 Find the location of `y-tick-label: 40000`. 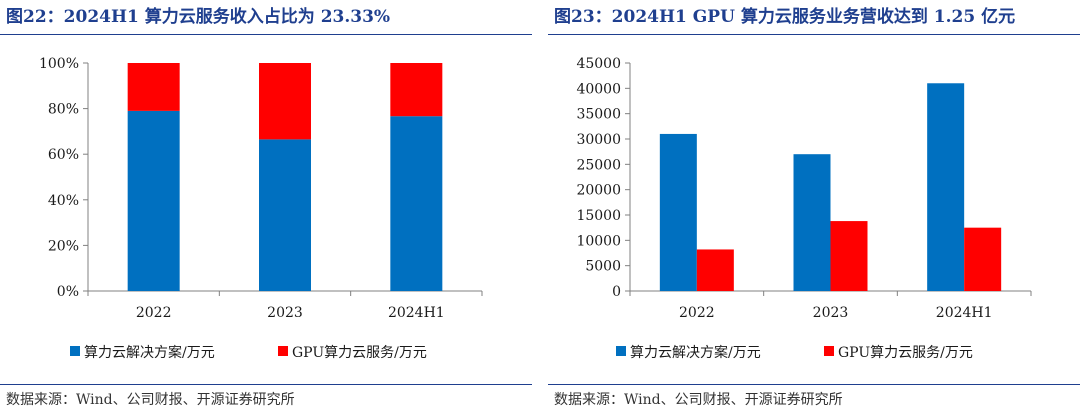

y-tick-label: 40000 is located at coordinates (598, 89).